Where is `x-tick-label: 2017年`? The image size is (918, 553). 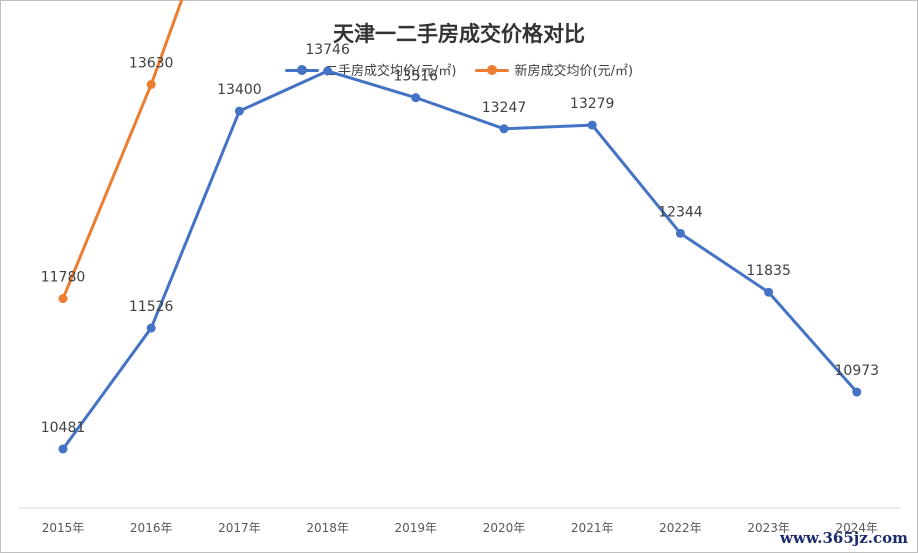 x-tick-label: 2017年 is located at coordinates (239, 528).